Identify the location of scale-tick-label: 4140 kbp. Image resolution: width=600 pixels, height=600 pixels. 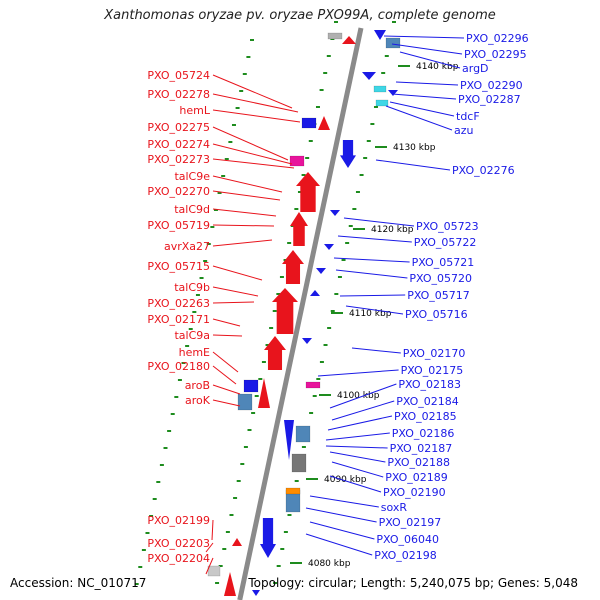
(437, 67).